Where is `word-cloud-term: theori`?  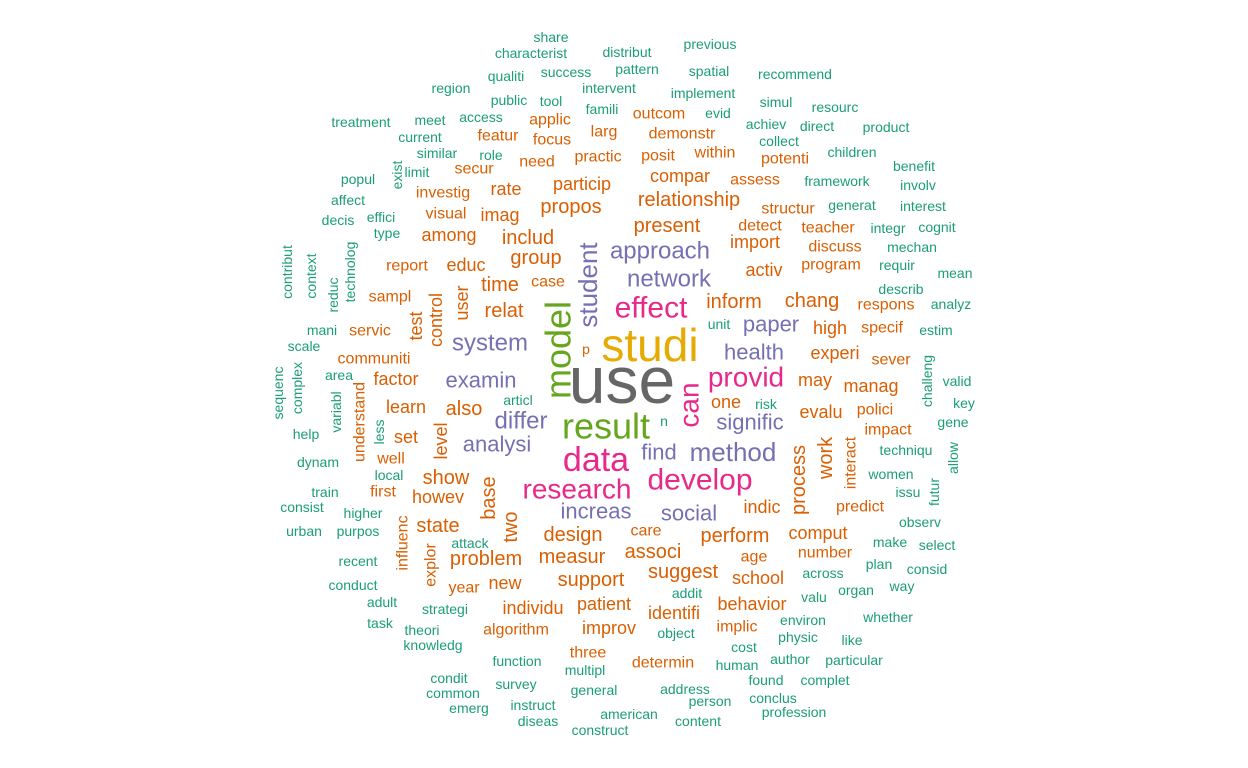 word-cloud-term: theori is located at coordinates (421, 630).